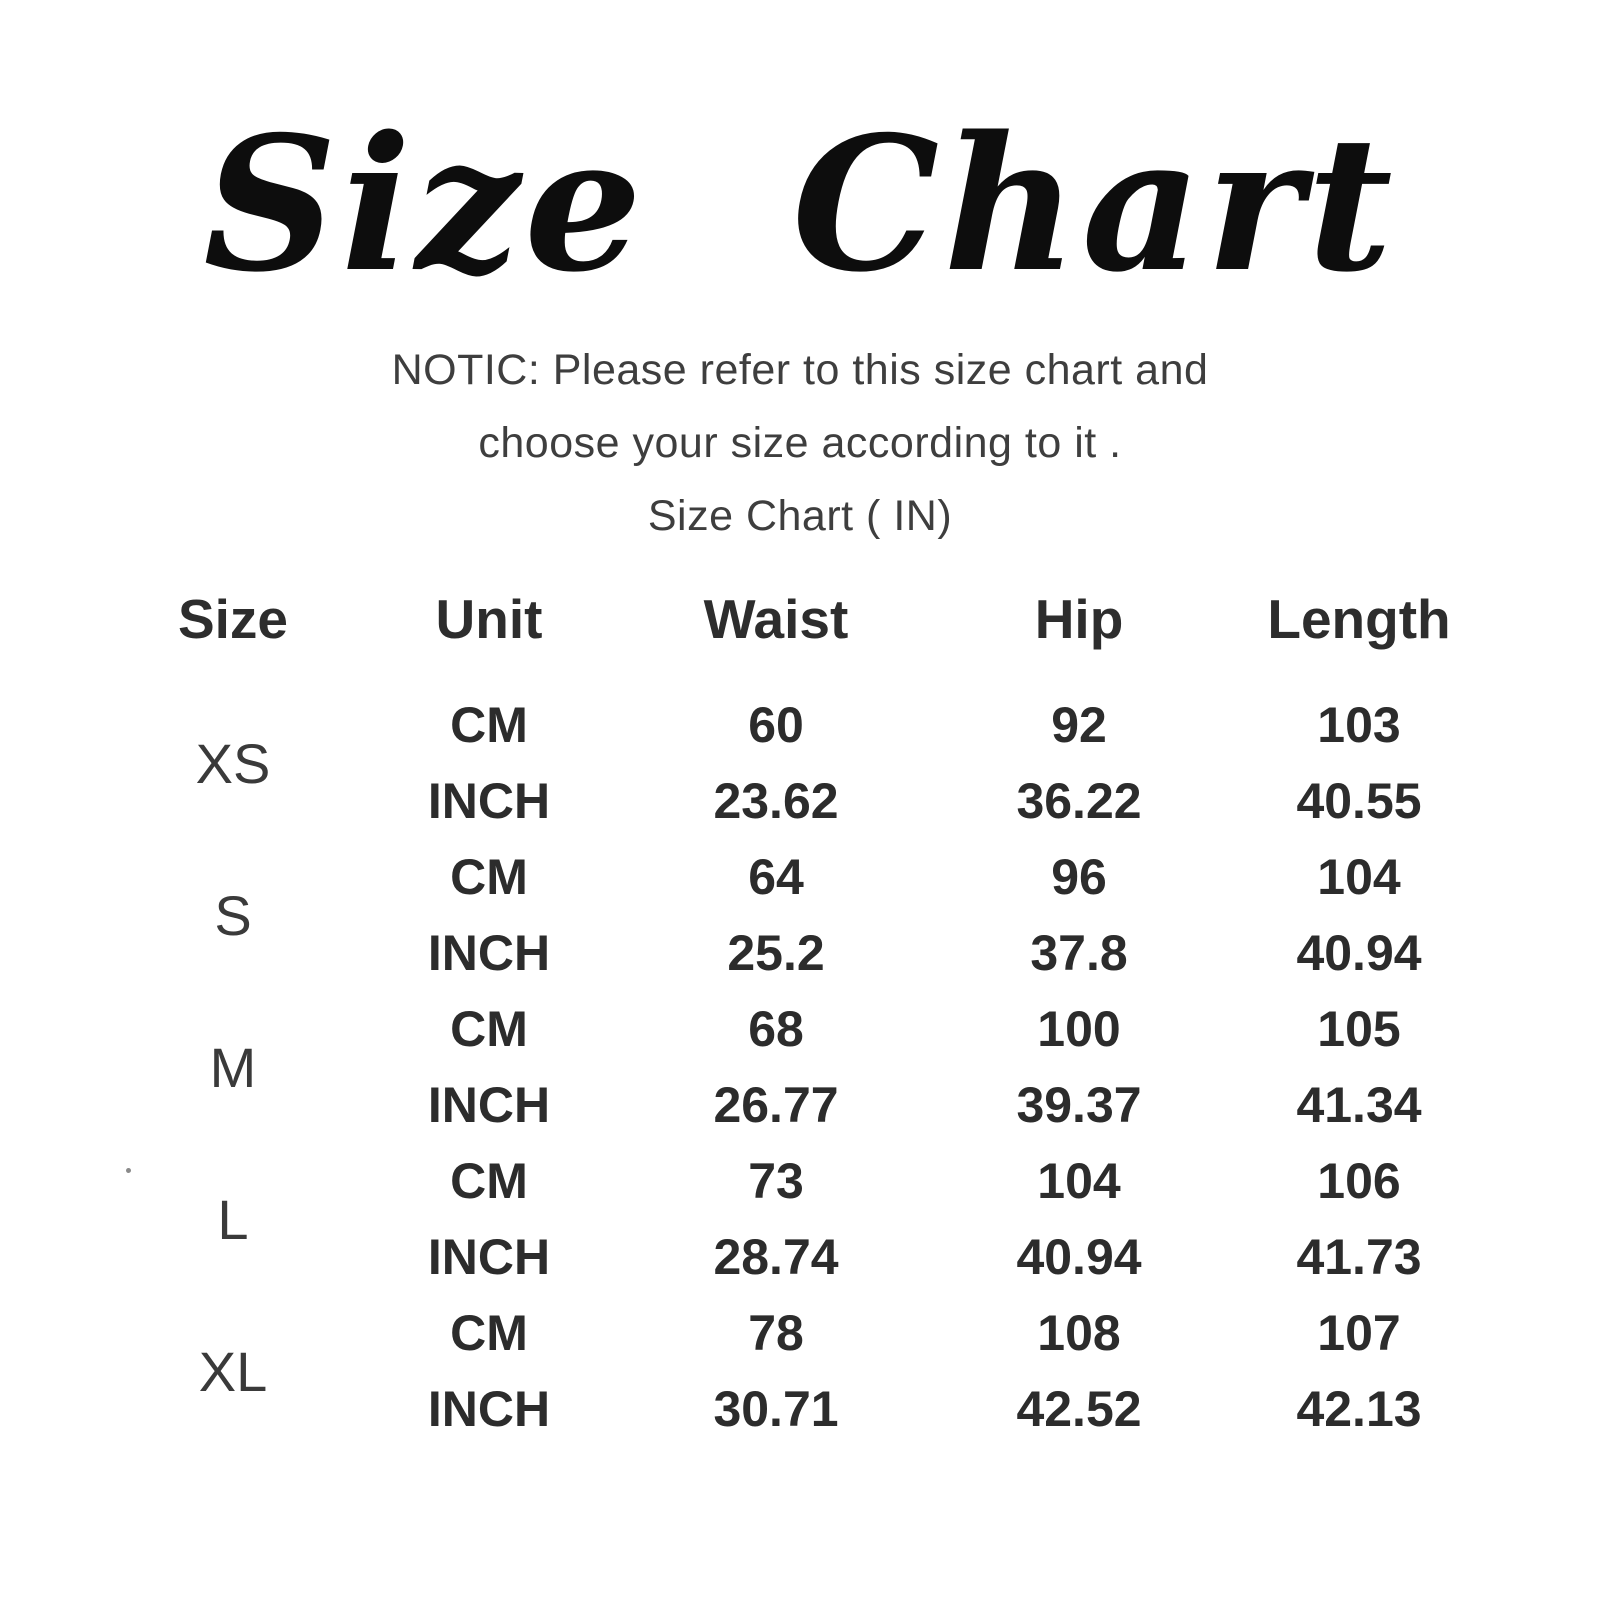 The height and width of the screenshot is (1600, 1600). What do you see at coordinates (776, 953) in the screenshot?
I see `value-s-inch-waist: 25.2` at bounding box center [776, 953].